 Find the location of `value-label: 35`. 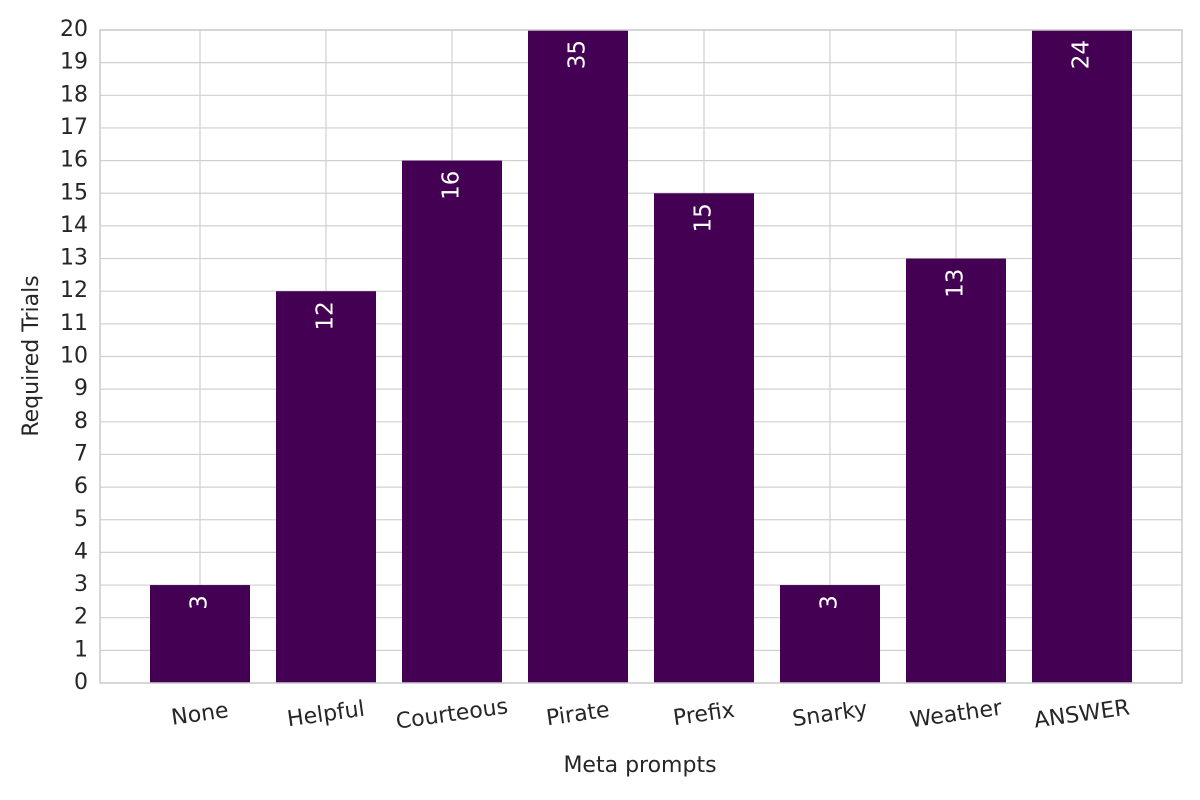

value-label: 35 is located at coordinates (578, 54).